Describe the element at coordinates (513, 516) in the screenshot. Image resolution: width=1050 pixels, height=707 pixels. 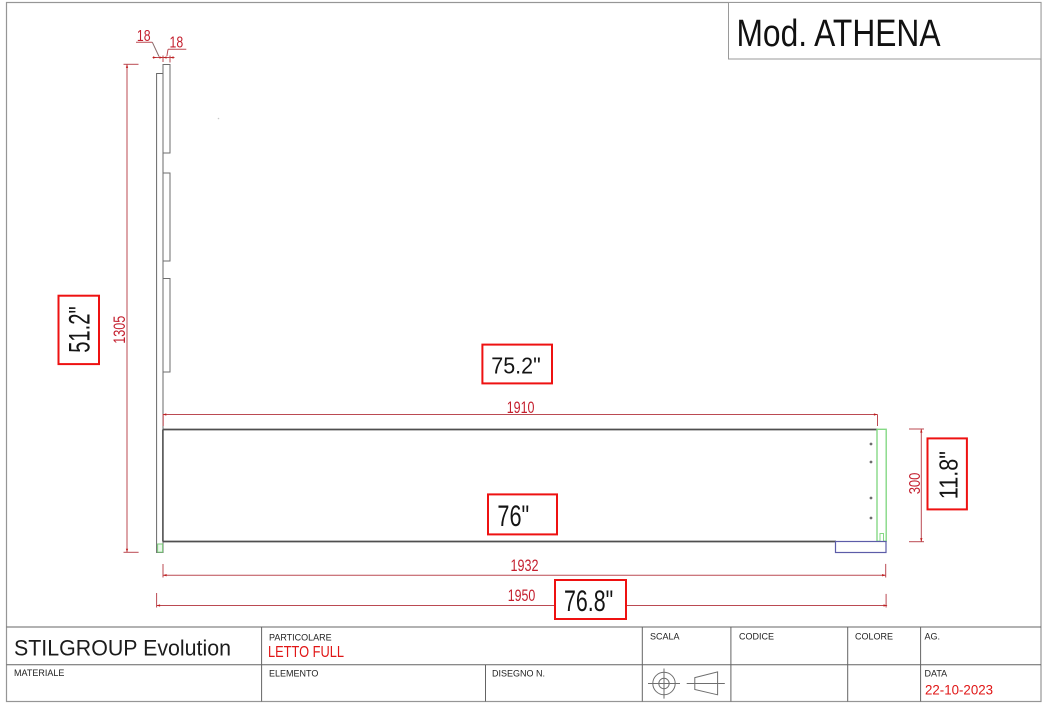
I see `svg-text: 76"` at that location.